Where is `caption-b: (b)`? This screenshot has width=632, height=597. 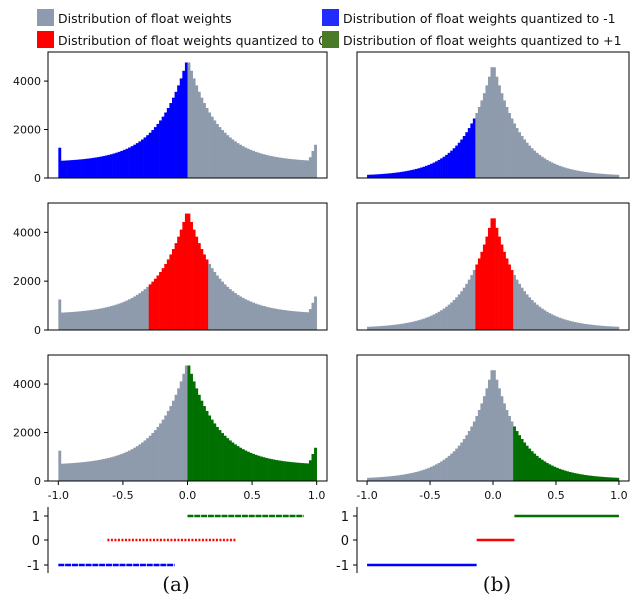
caption-b: (b) is located at coordinates (497, 584).